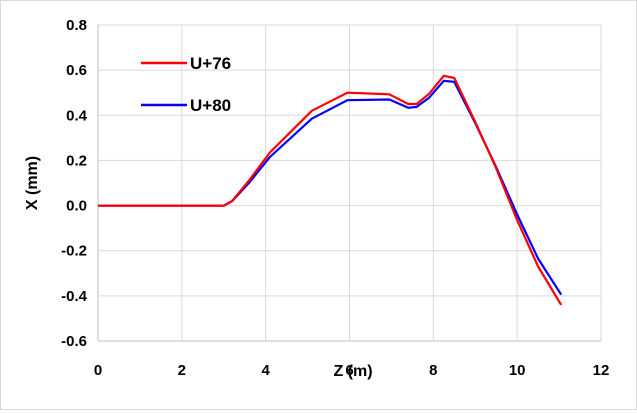  Describe the element at coordinates (433, 370) in the screenshot. I see `x-tick-label: 8` at that location.